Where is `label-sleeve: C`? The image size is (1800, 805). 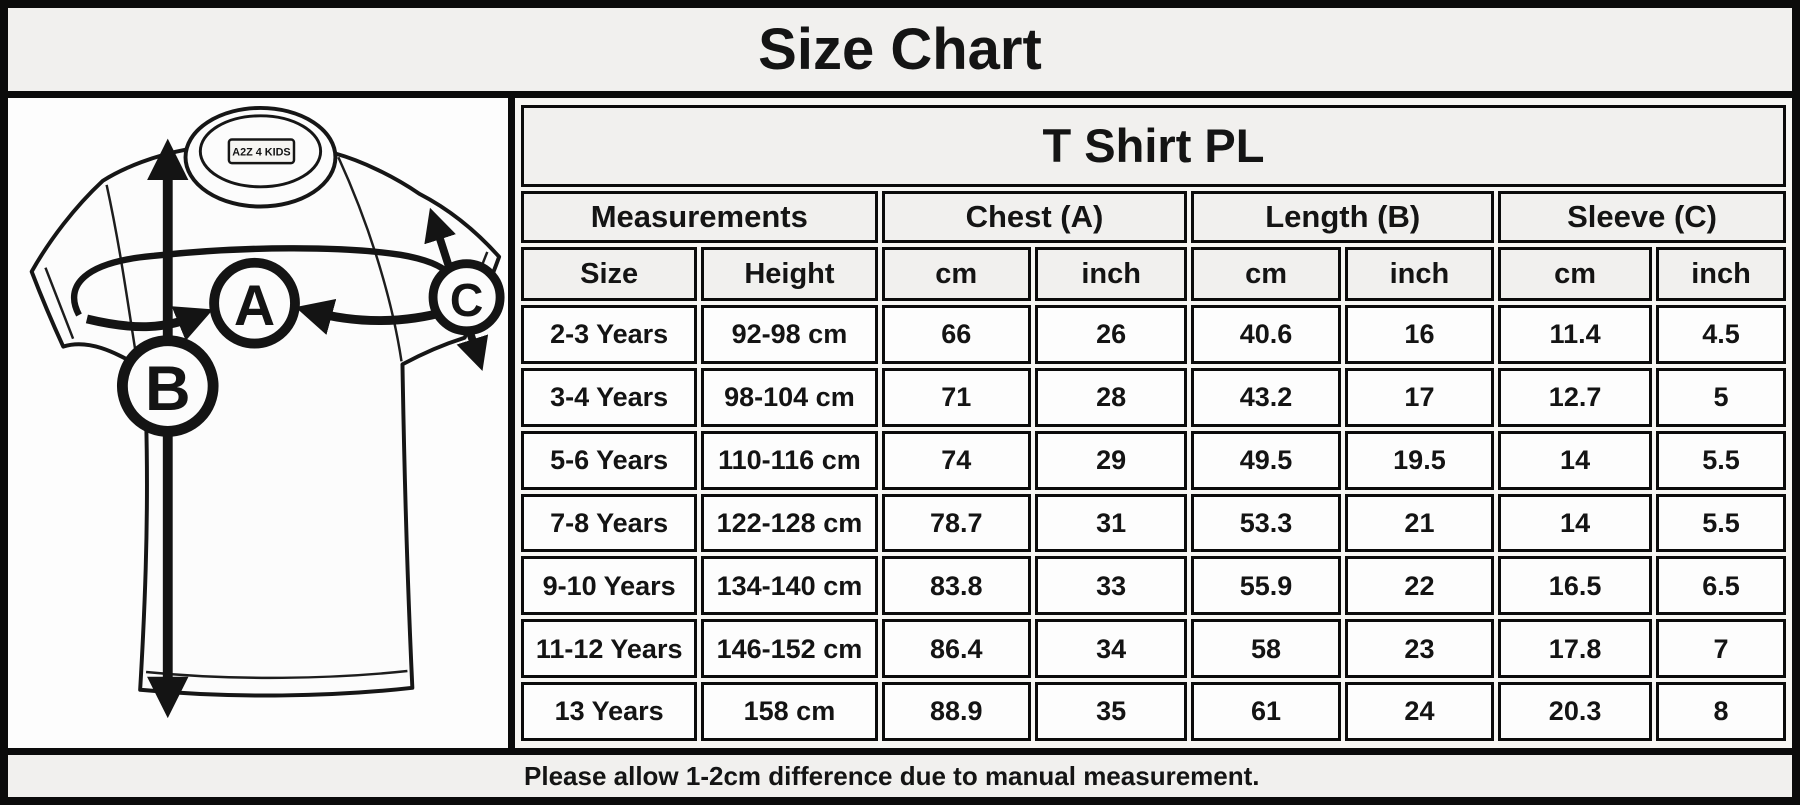
label-sleeve: C is located at coordinates (466, 297).